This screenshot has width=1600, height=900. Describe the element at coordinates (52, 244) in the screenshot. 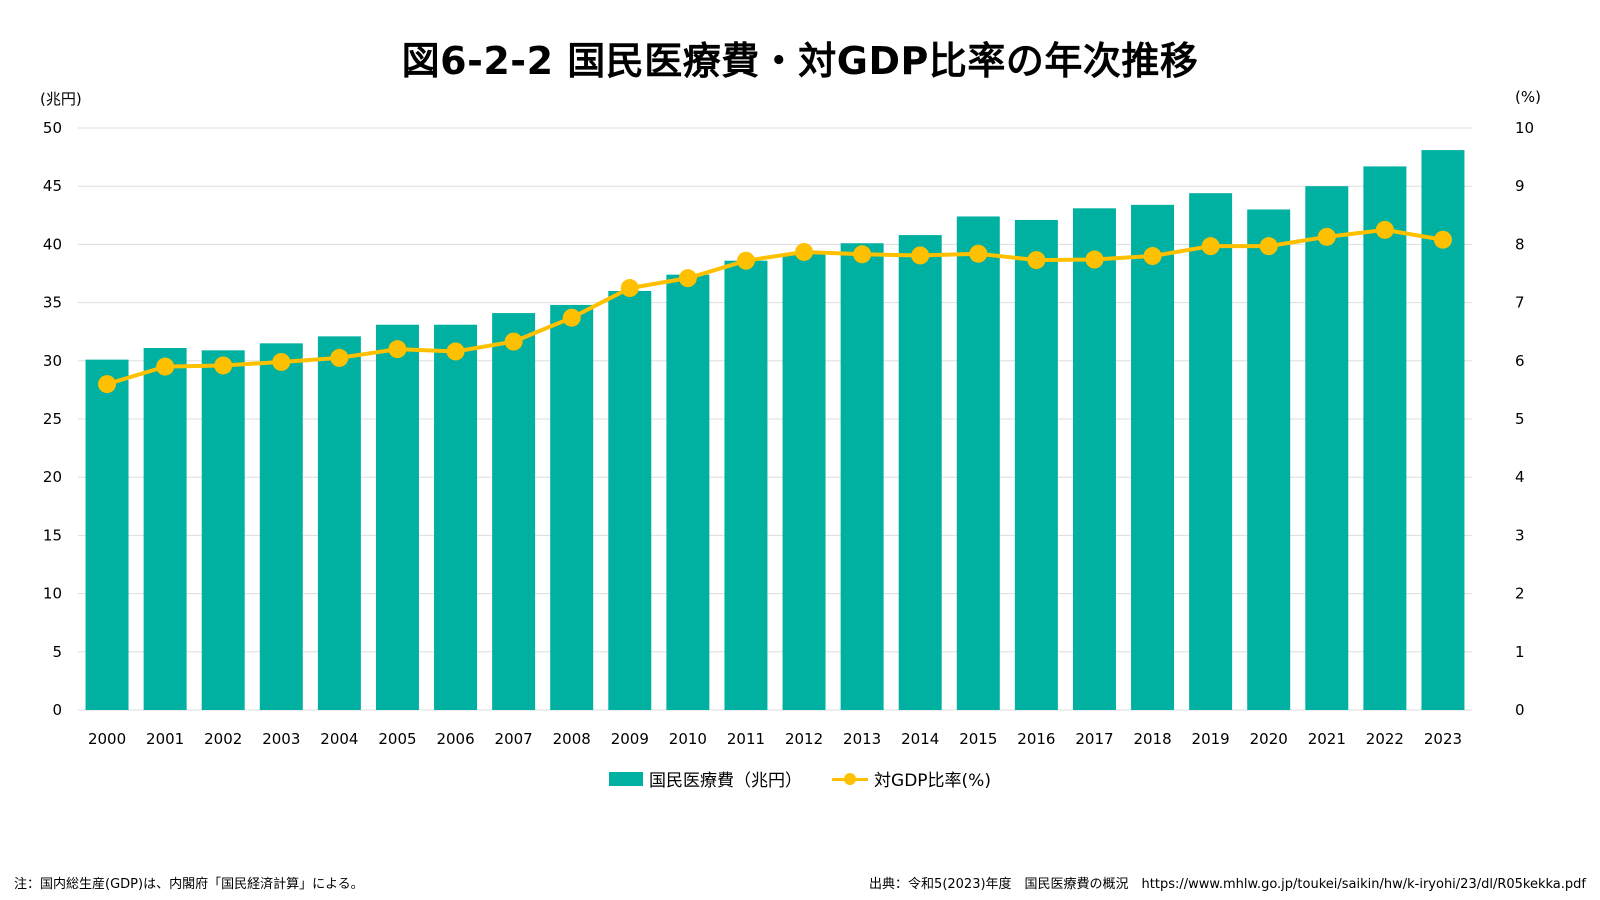

I see `y-left-tick-label: 40` at that location.